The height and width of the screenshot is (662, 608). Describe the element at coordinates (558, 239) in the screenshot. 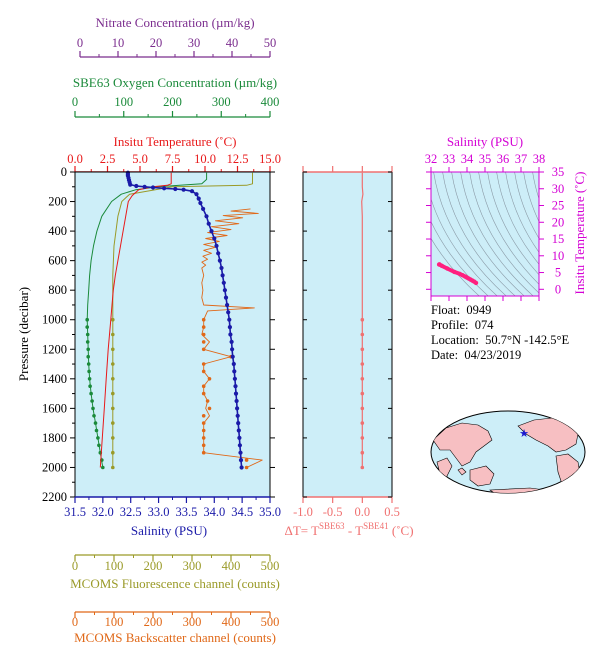

I see `ts-temperature-tick-label: 15` at that location.